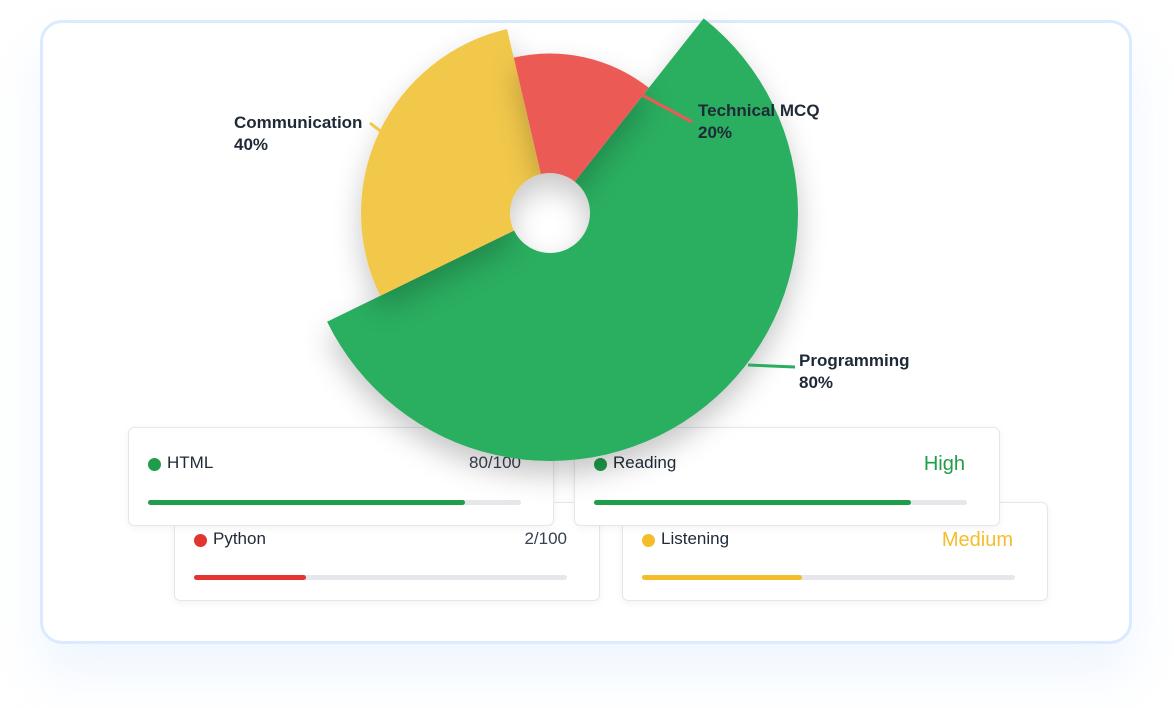  What do you see at coordinates (545, 538) in the screenshot?
I see `skill-score: 2/100` at bounding box center [545, 538].